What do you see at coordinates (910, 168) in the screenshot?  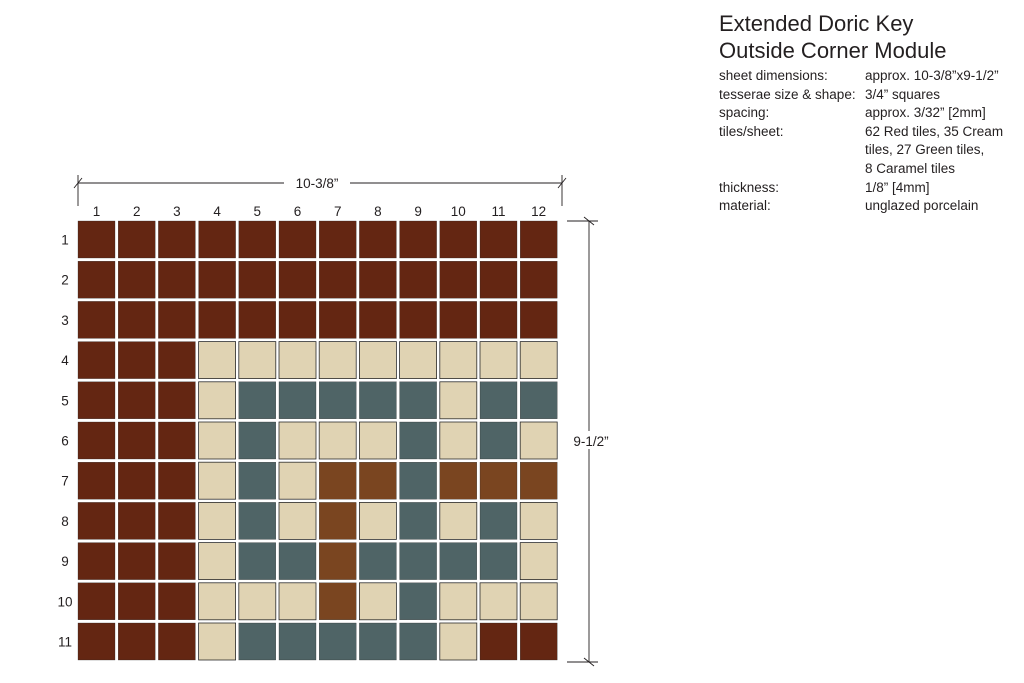 I see `spec-value-line: 8 Caramel tiles` at bounding box center [910, 168].